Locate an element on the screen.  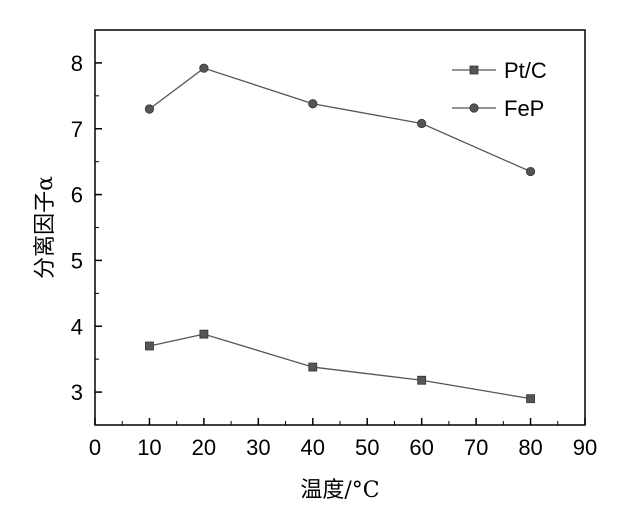
x-axis: 0 10 20 30 40 50 60 70 80 90 is located at coordinates (343, 439).